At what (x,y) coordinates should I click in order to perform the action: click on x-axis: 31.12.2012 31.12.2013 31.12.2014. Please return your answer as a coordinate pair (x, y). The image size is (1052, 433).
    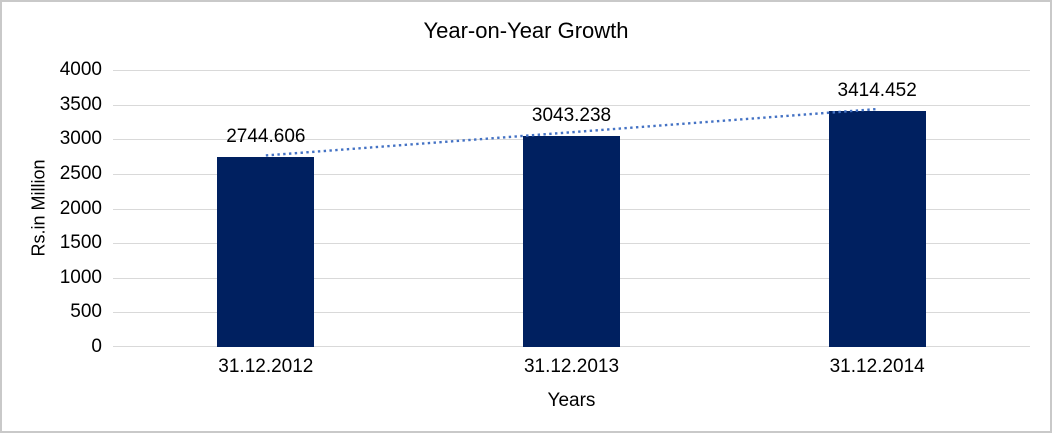
    Looking at the image, I should click on (571, 368).